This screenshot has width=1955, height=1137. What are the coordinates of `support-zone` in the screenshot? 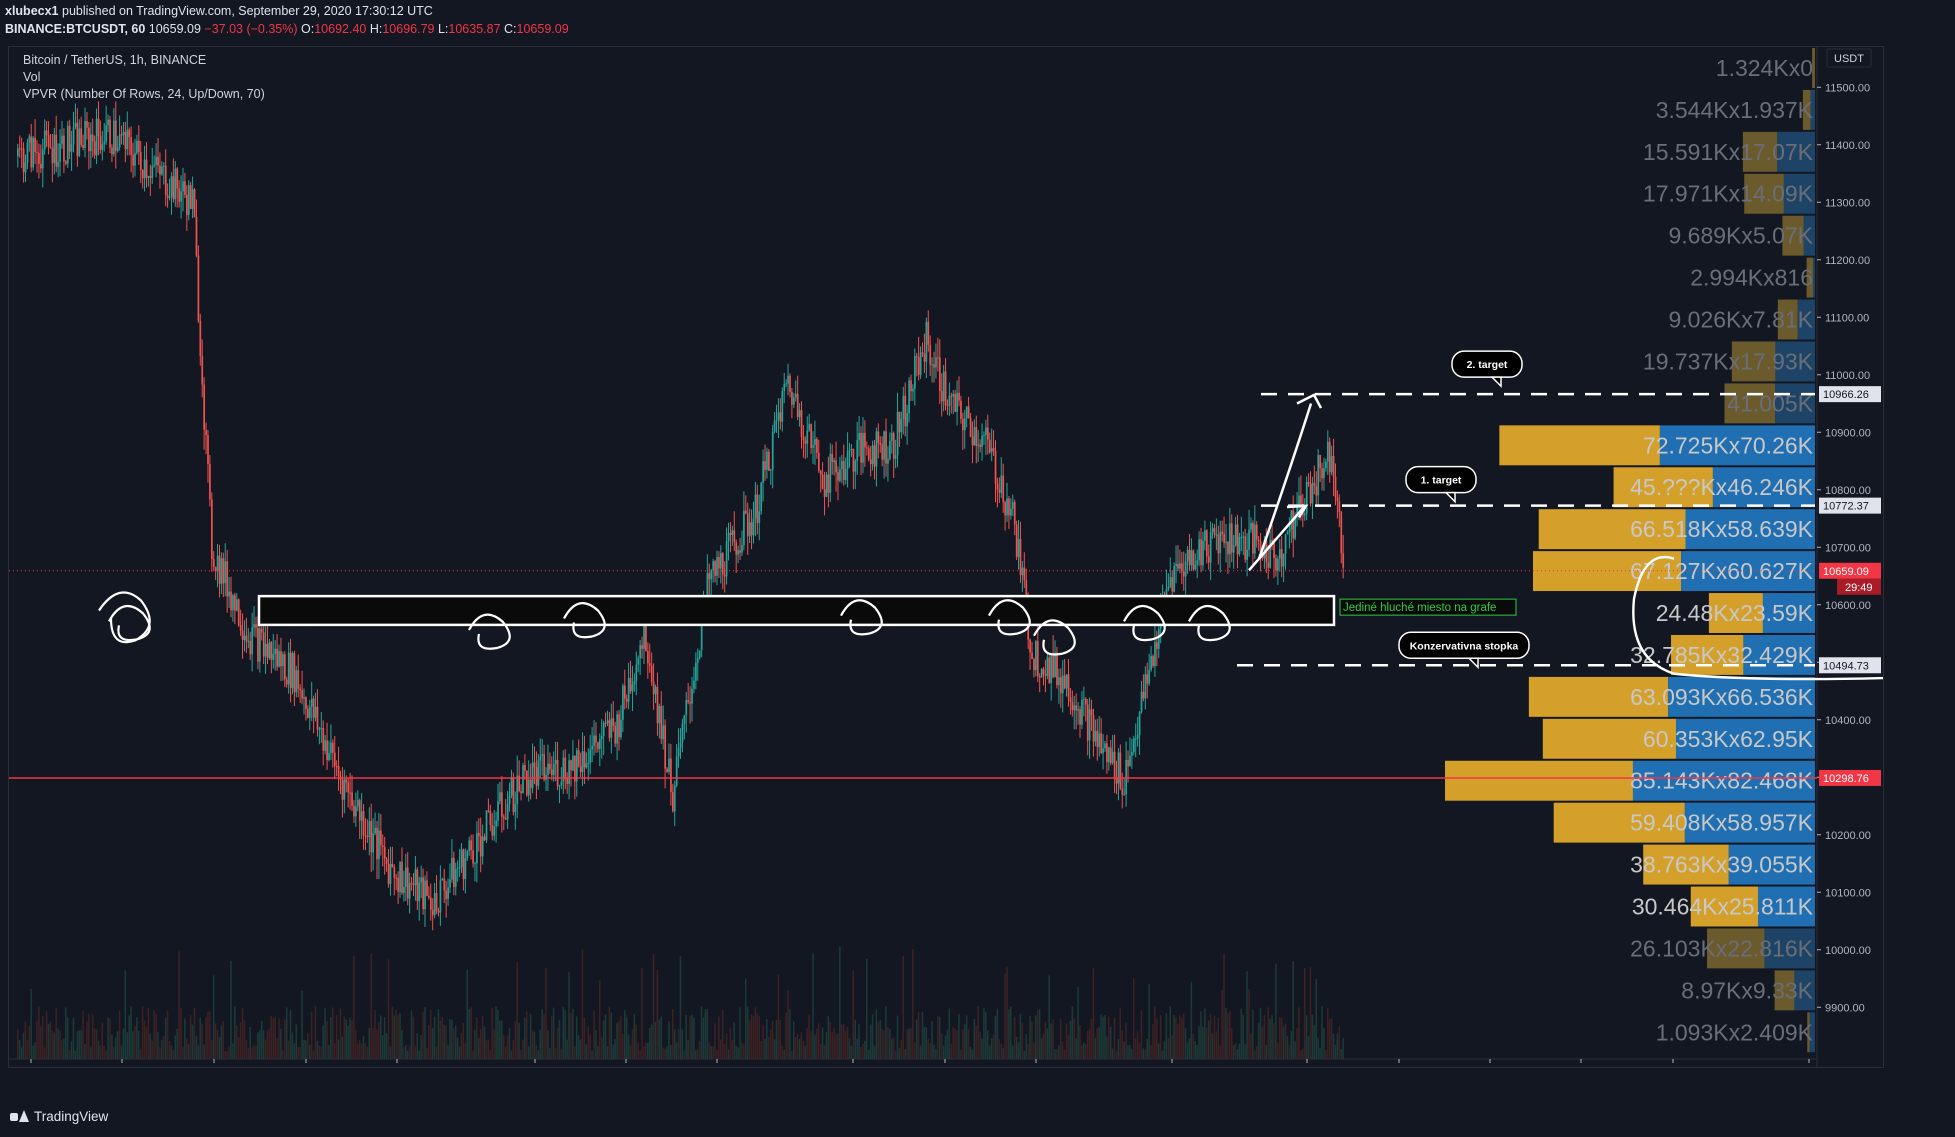 It's located at (796, 610).